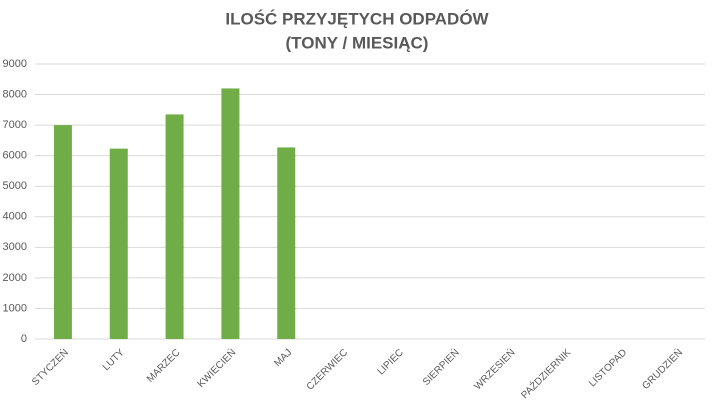  What do you see at coordinates (391, 362) in the screenshot?
I see `x-tick-label: LIPIEC` at bounding box center [391, 362].